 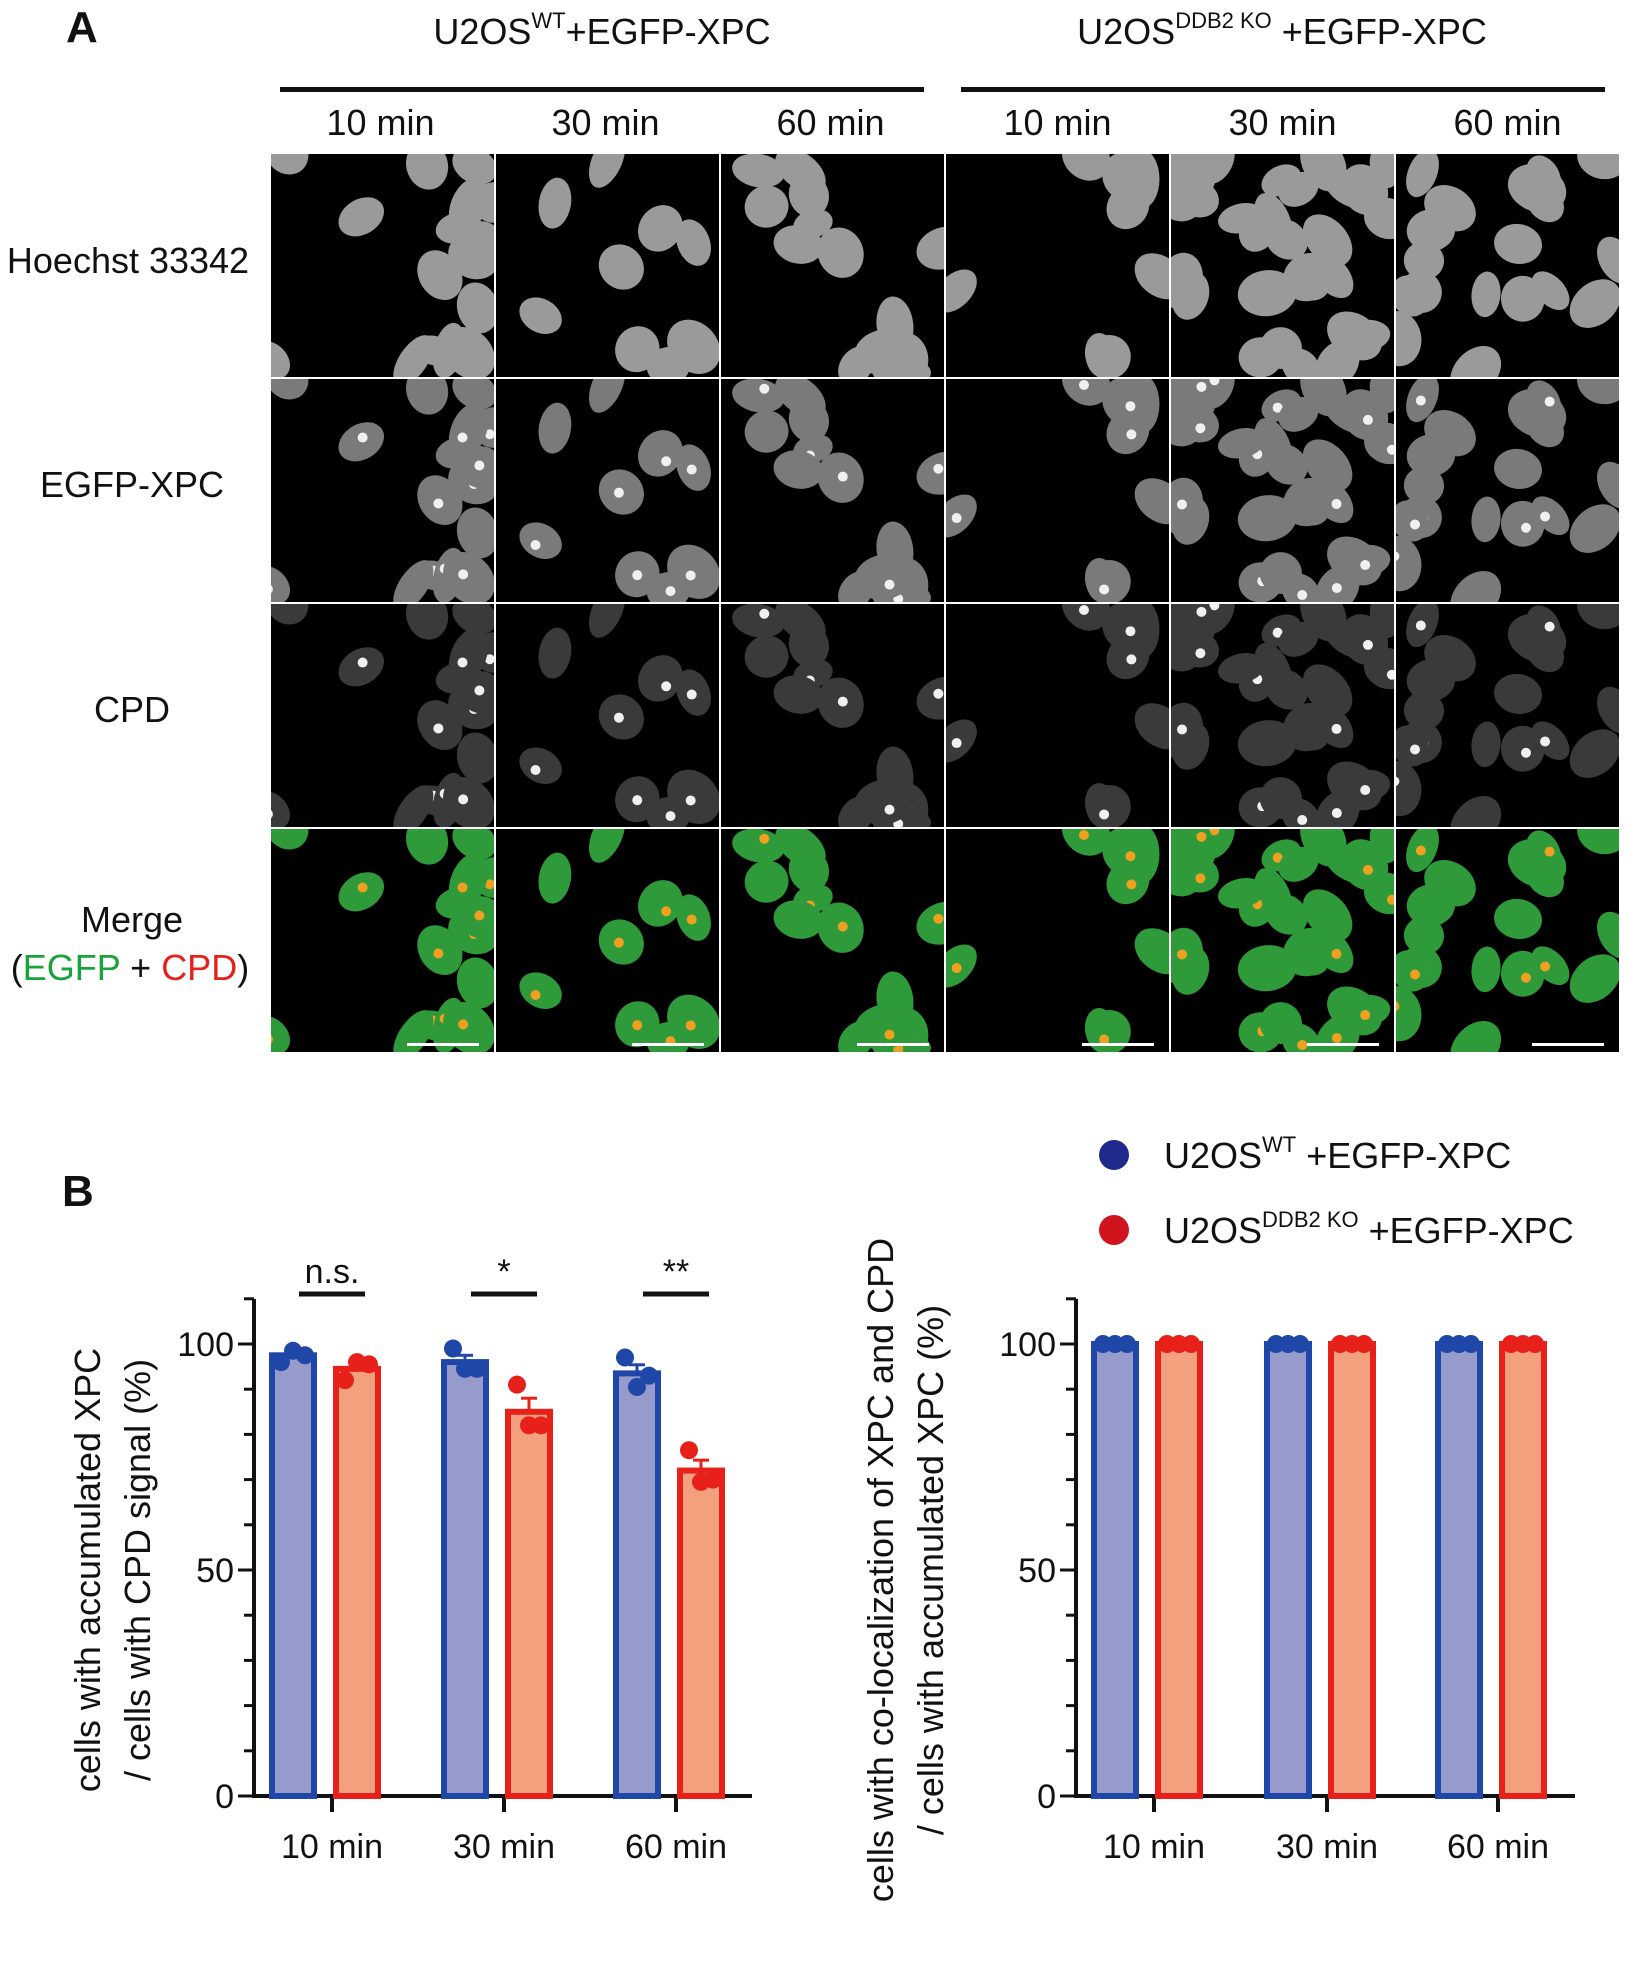 What do you see at coordinates (130, 967) in the screenshot?
I see `row-label-merge-channels: (EGFP + CPD)` at bounding box center [130, 967].